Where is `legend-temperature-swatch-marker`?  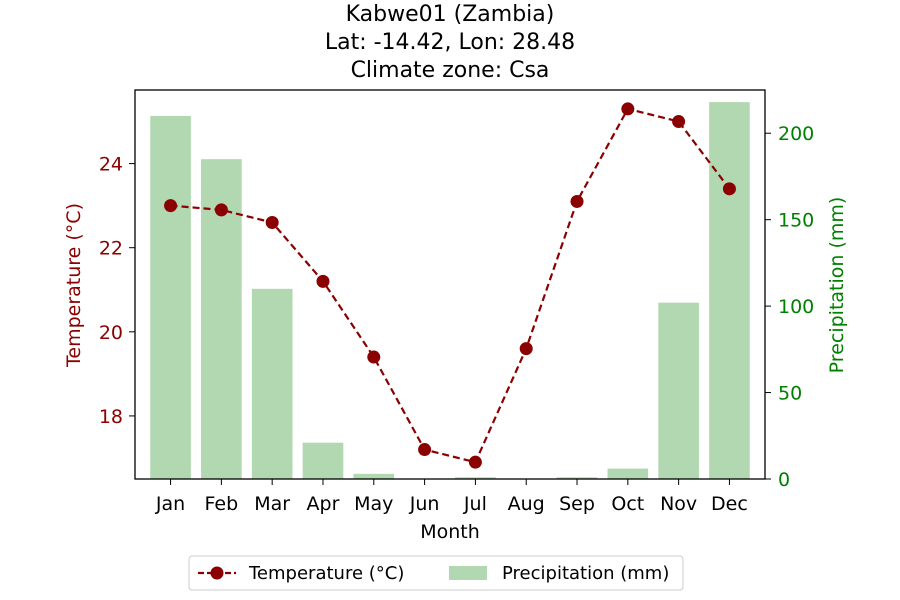 legend-temperature-swatch-marker is located at coordinates (217, 573).